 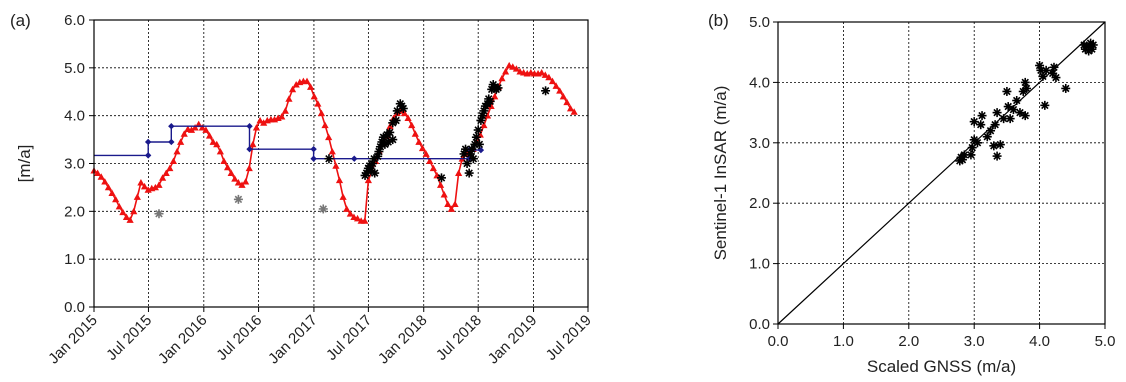 I want to click on x-tick-label: 0.0, so click(x=778, y=341).